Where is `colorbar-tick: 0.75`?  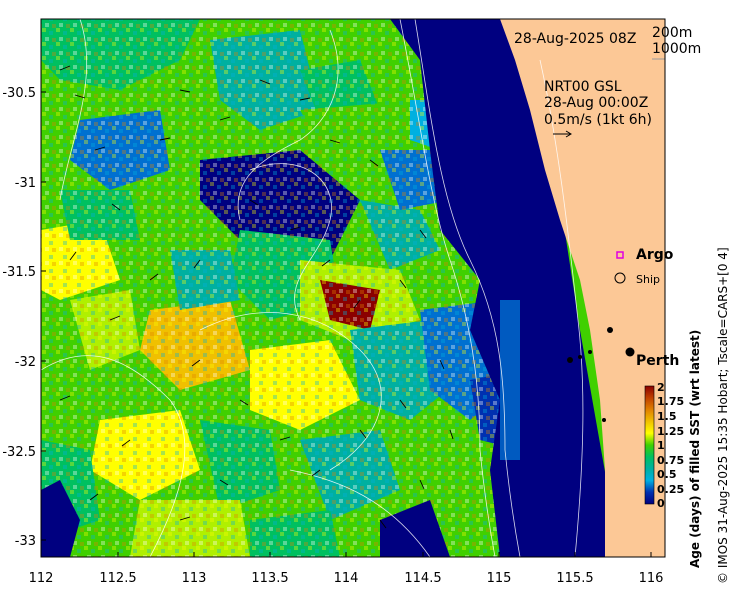 colorbar-tick: 0.75 is located at coordinates (670, 460).